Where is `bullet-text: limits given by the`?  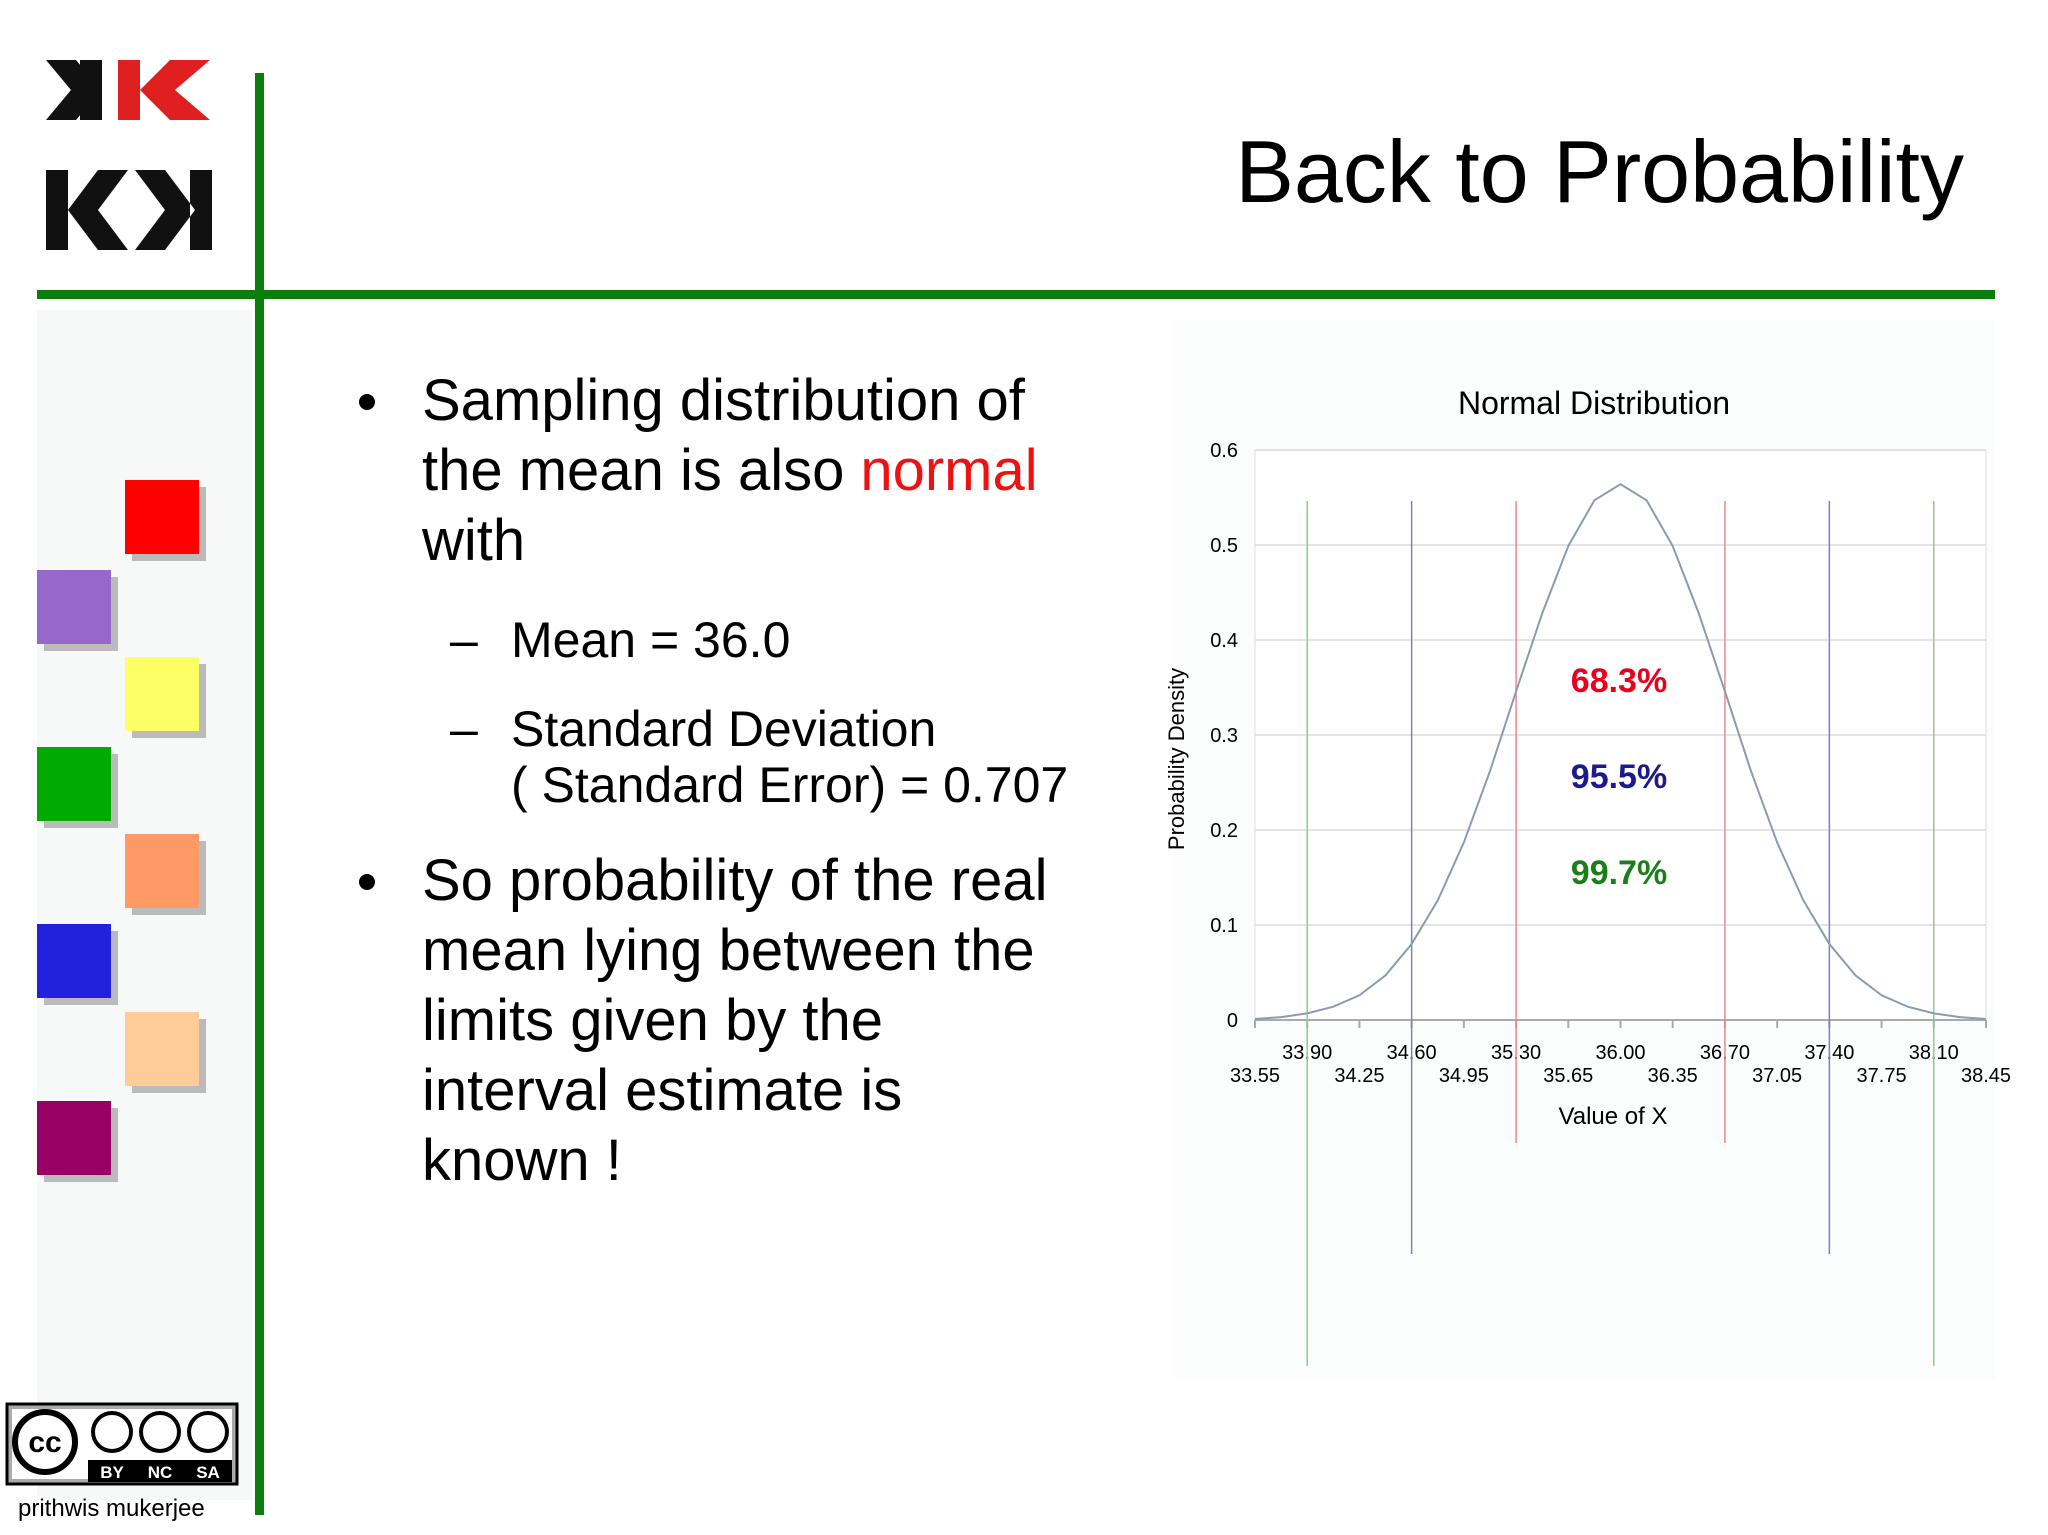 bullet-text: limits given by the is located at coordinates (652, 1020).